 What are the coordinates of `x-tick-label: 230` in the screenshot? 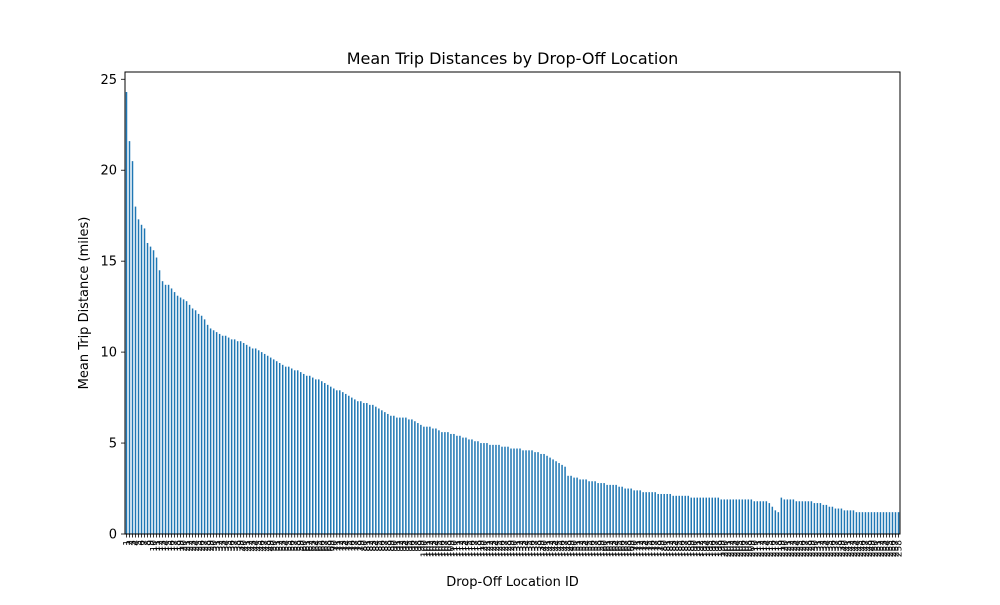 It's located at (815, 548).